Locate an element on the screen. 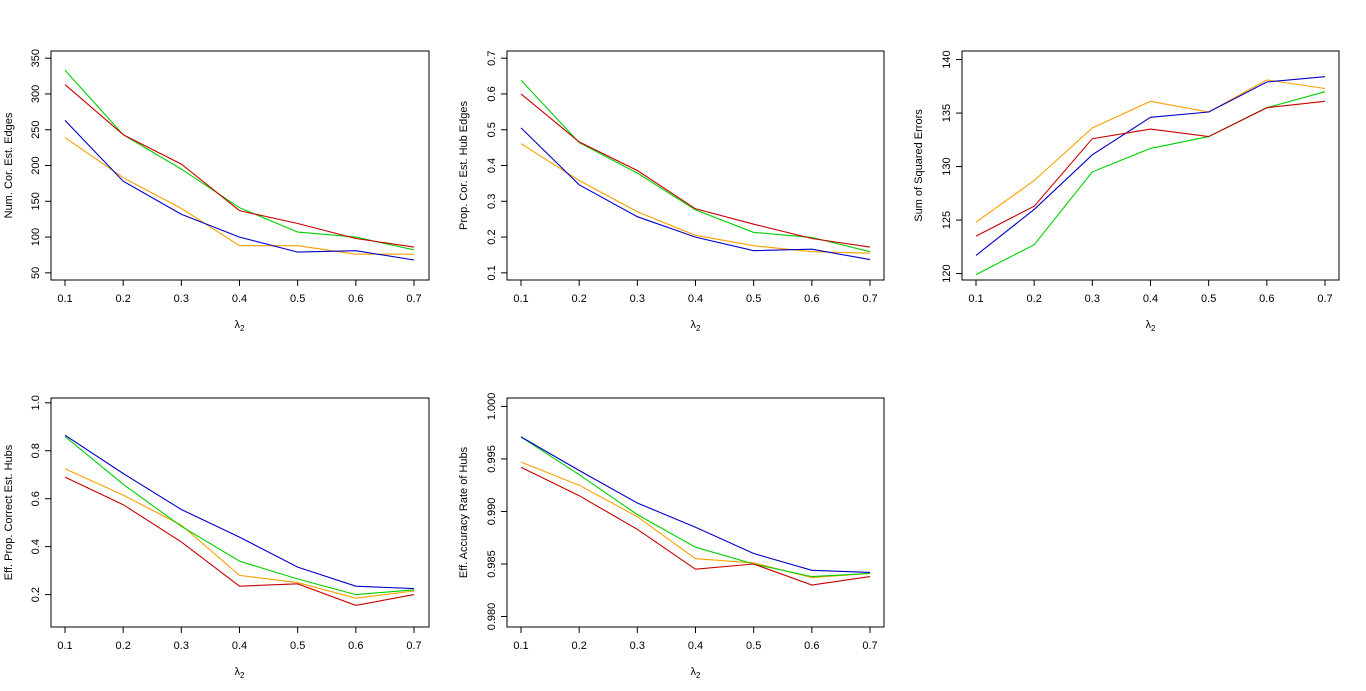  y-tick-label: 140 is located at coordinates (947, 59).